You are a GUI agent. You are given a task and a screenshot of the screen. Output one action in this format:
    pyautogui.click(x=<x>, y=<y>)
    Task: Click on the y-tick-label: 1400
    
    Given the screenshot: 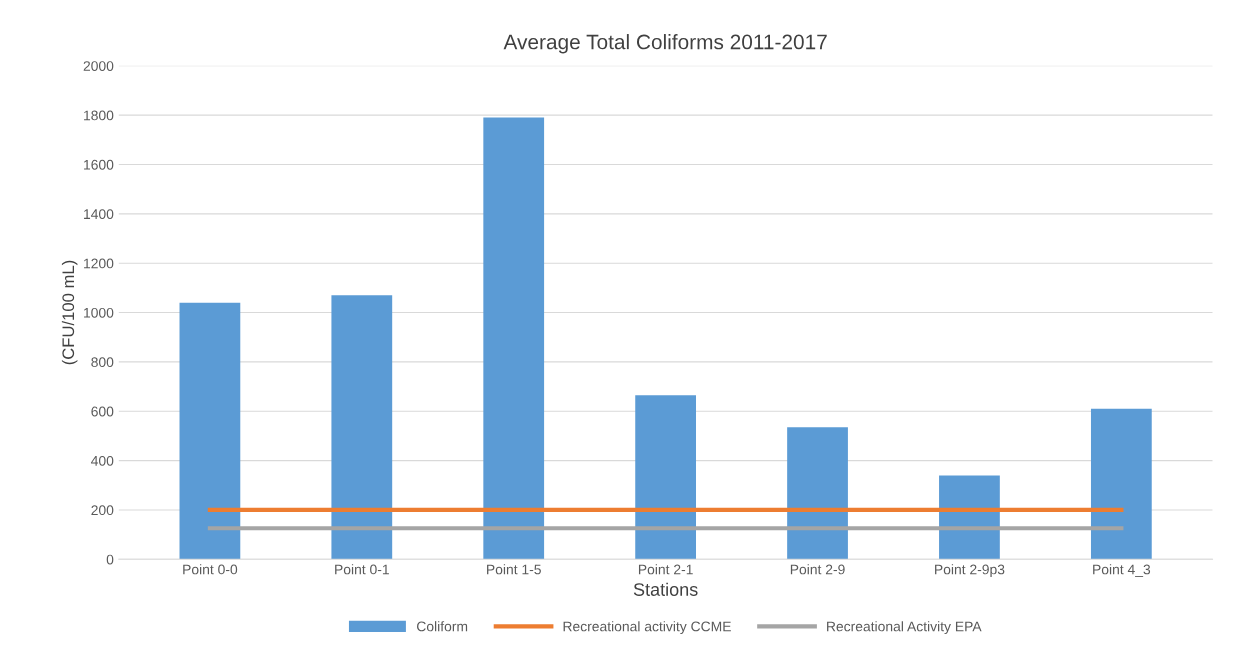 What is the action you would take?
    pyautogui.click(x=99, y=214)
    